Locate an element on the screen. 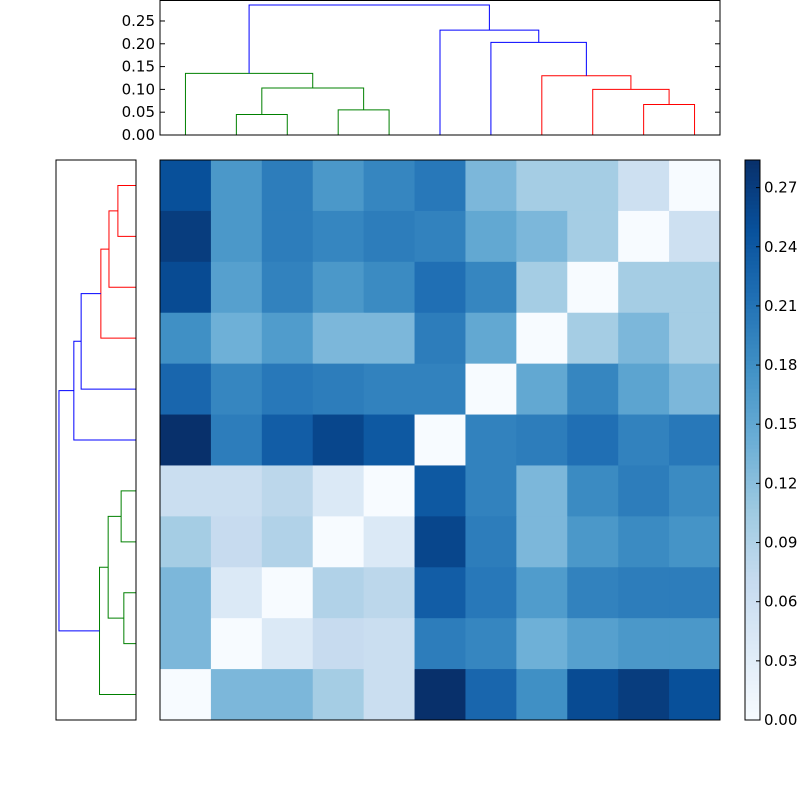 The height and width of the screenshot is (800, 800). colorbar-tick-label: 0.15 is located at coordinates (780, 424).